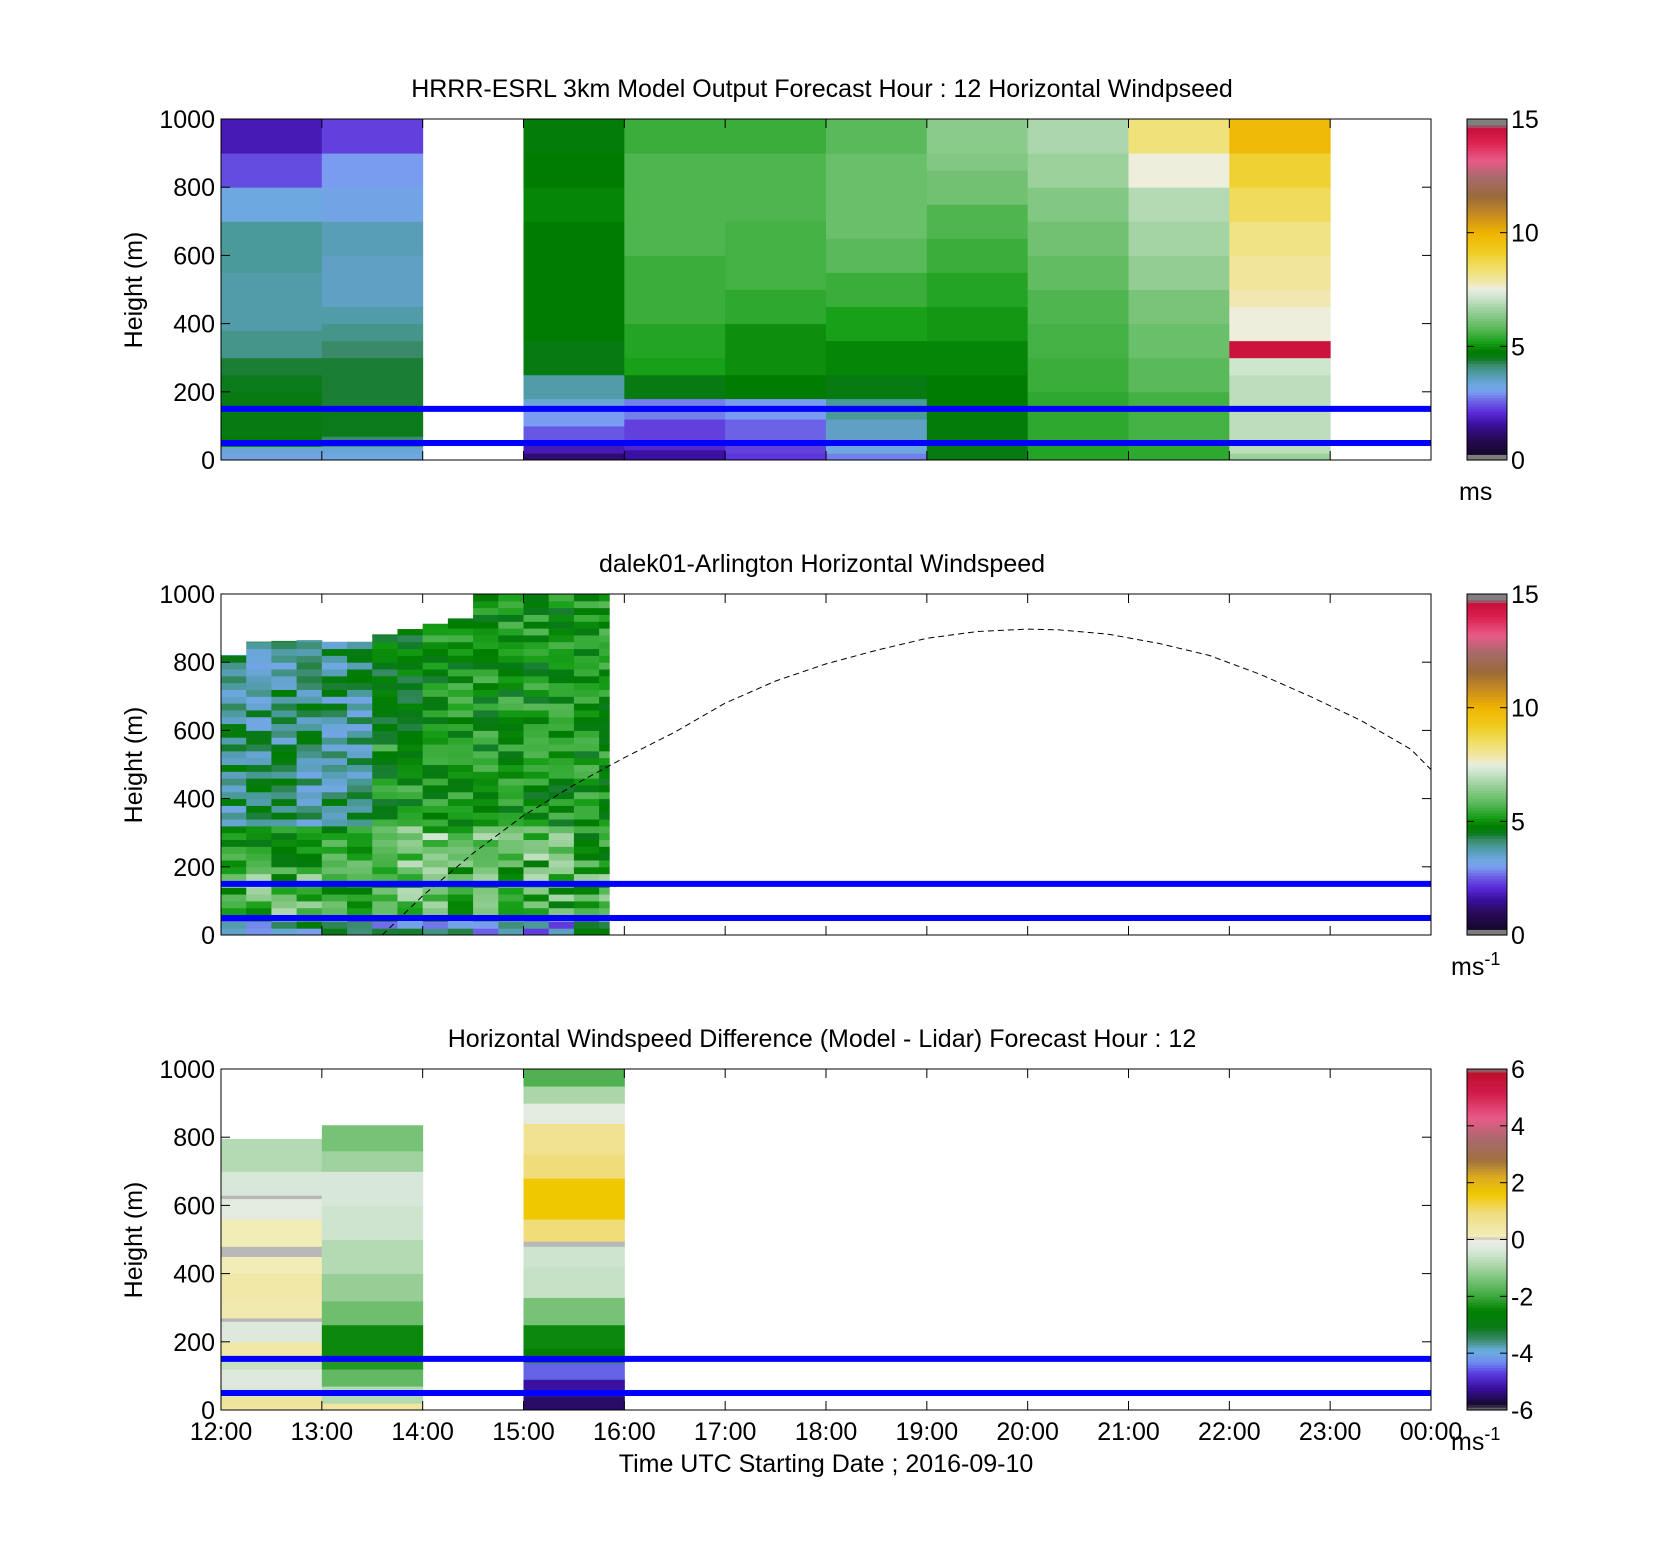  I want to click on x-tick-label: 00:00, so click(1431, 1432).